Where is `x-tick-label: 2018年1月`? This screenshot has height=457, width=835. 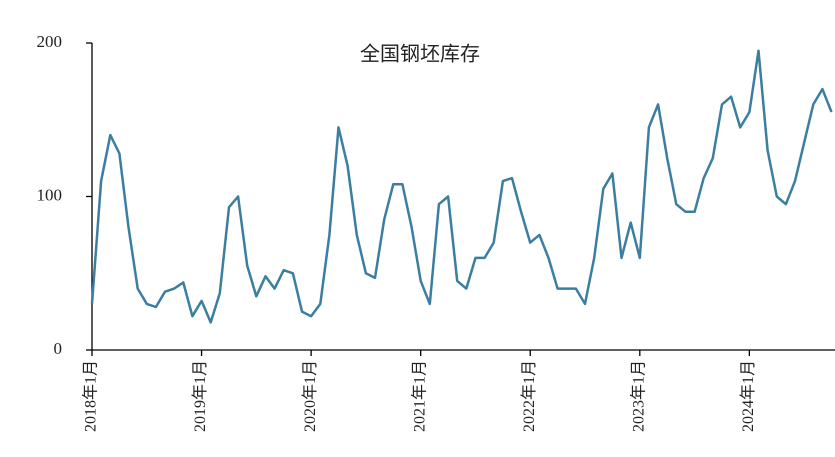
x-tick-label: 2018年1月 is located at coordinates (91, 396).